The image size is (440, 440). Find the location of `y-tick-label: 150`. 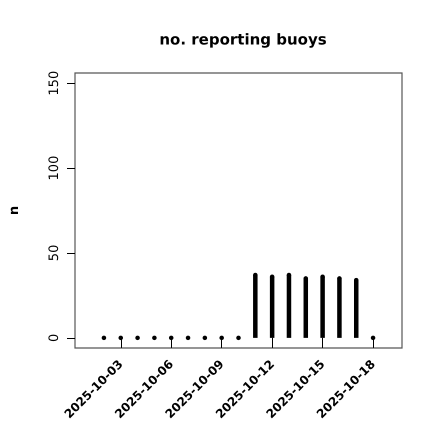

y-tick-label: 150 is located at coordinates (54, 83).